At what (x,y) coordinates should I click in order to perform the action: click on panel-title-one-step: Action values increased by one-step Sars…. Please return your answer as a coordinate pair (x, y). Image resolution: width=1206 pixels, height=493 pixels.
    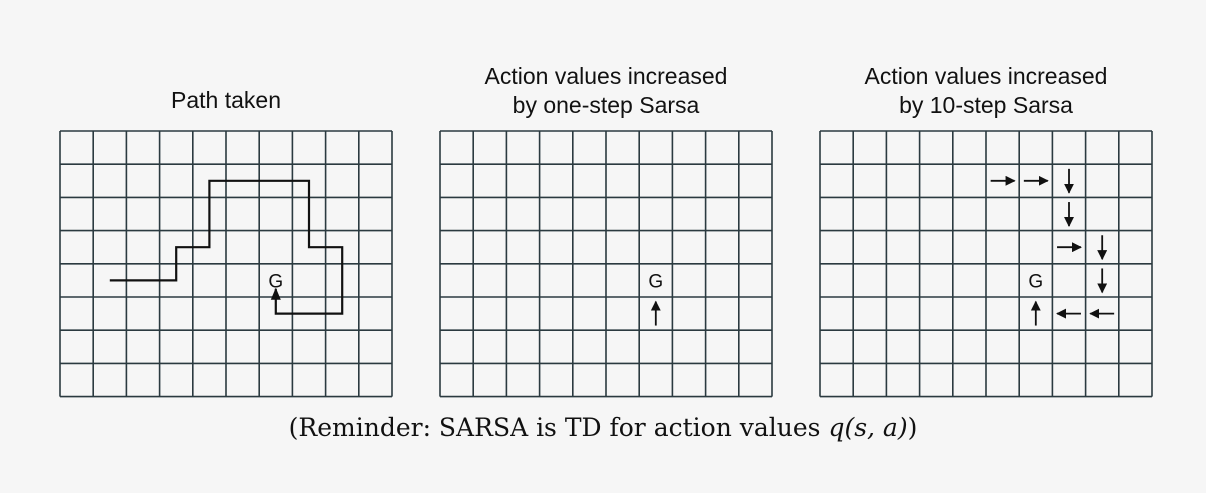
    Looking at the image, I should click on (606, 91).